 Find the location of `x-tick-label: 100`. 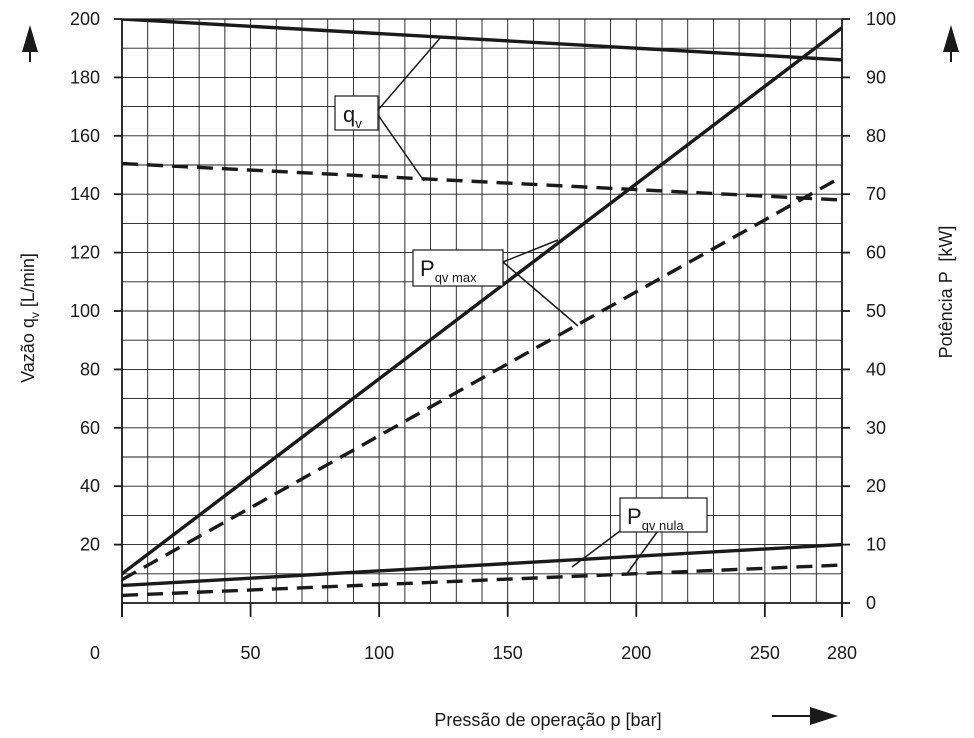

x-tick-label: 100 is located at coordinates (379, 653).